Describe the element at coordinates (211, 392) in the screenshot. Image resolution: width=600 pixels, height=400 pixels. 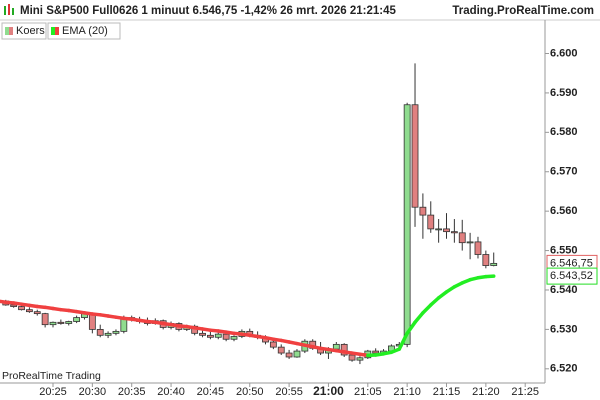
I see `x-tick-label: 20:45` at that location.